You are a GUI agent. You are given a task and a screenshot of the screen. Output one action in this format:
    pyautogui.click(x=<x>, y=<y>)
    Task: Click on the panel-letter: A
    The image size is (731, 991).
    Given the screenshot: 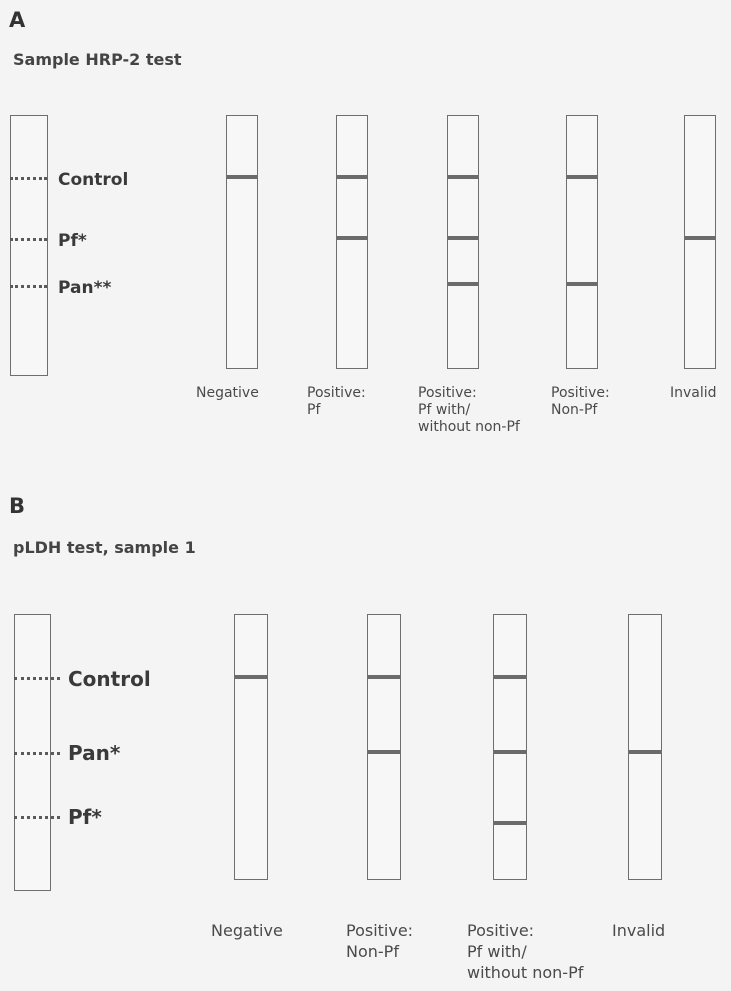 What is the action you would take?
    pyautogui.click(x=17, y=20)
    